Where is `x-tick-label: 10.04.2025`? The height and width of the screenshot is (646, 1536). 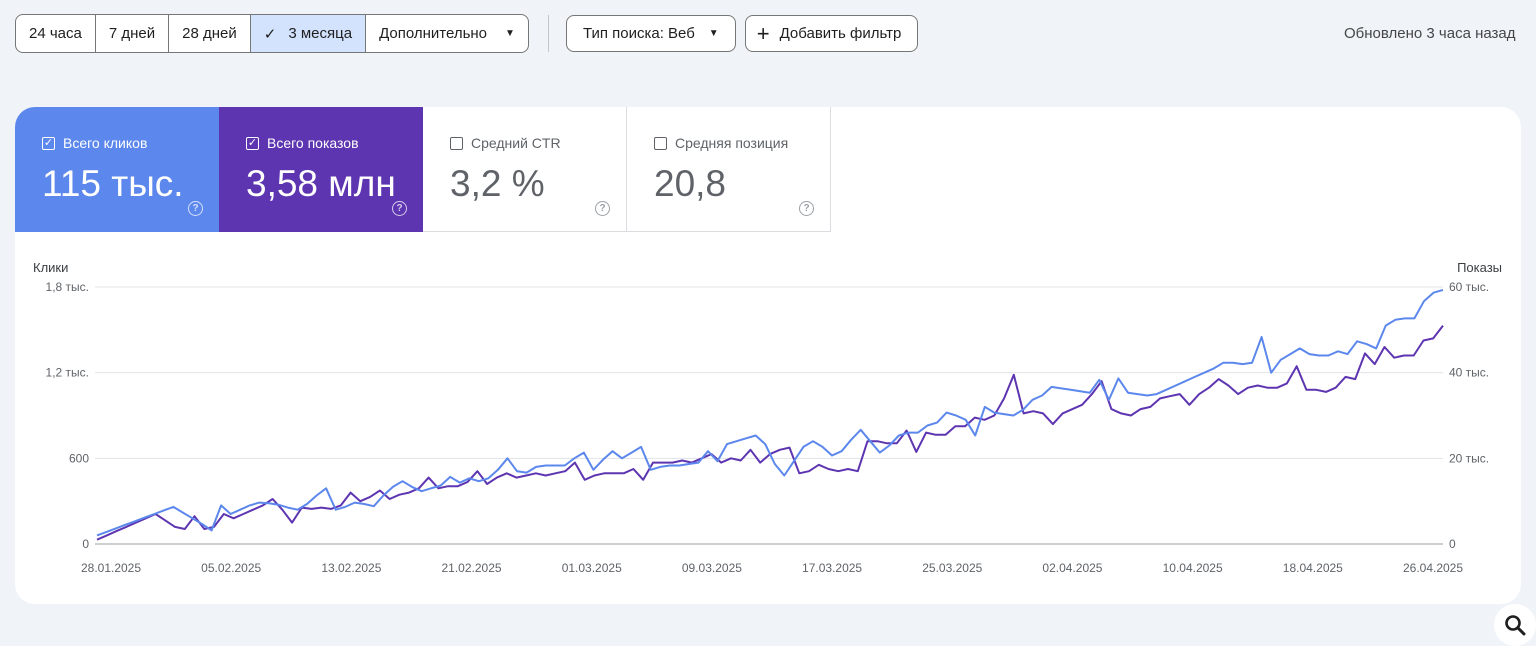 x-tick-label: 10.04.2025 is located at coordinates (1193, 568).